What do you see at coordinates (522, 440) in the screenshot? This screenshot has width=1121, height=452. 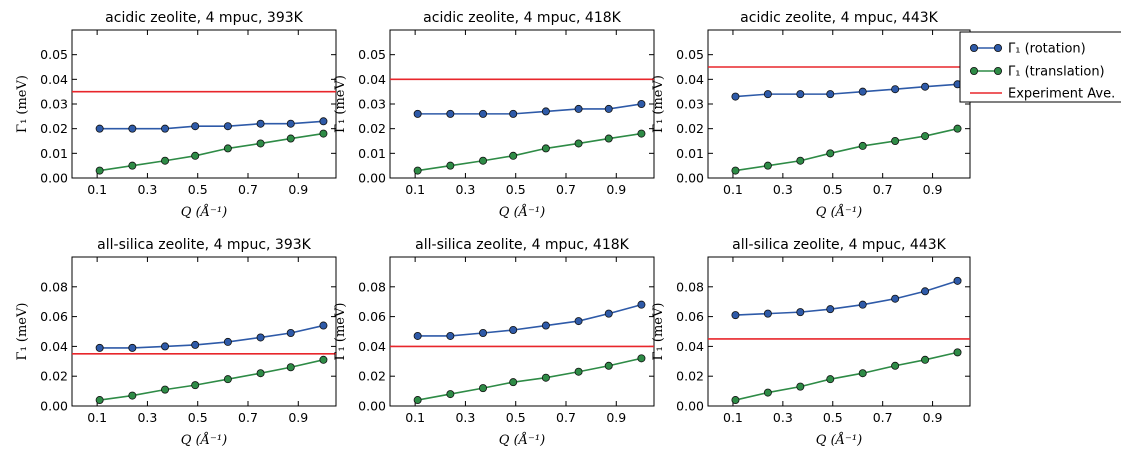 I see `x-axis-label: Q (Å⁻¹)` at bounding box center [522, 440].